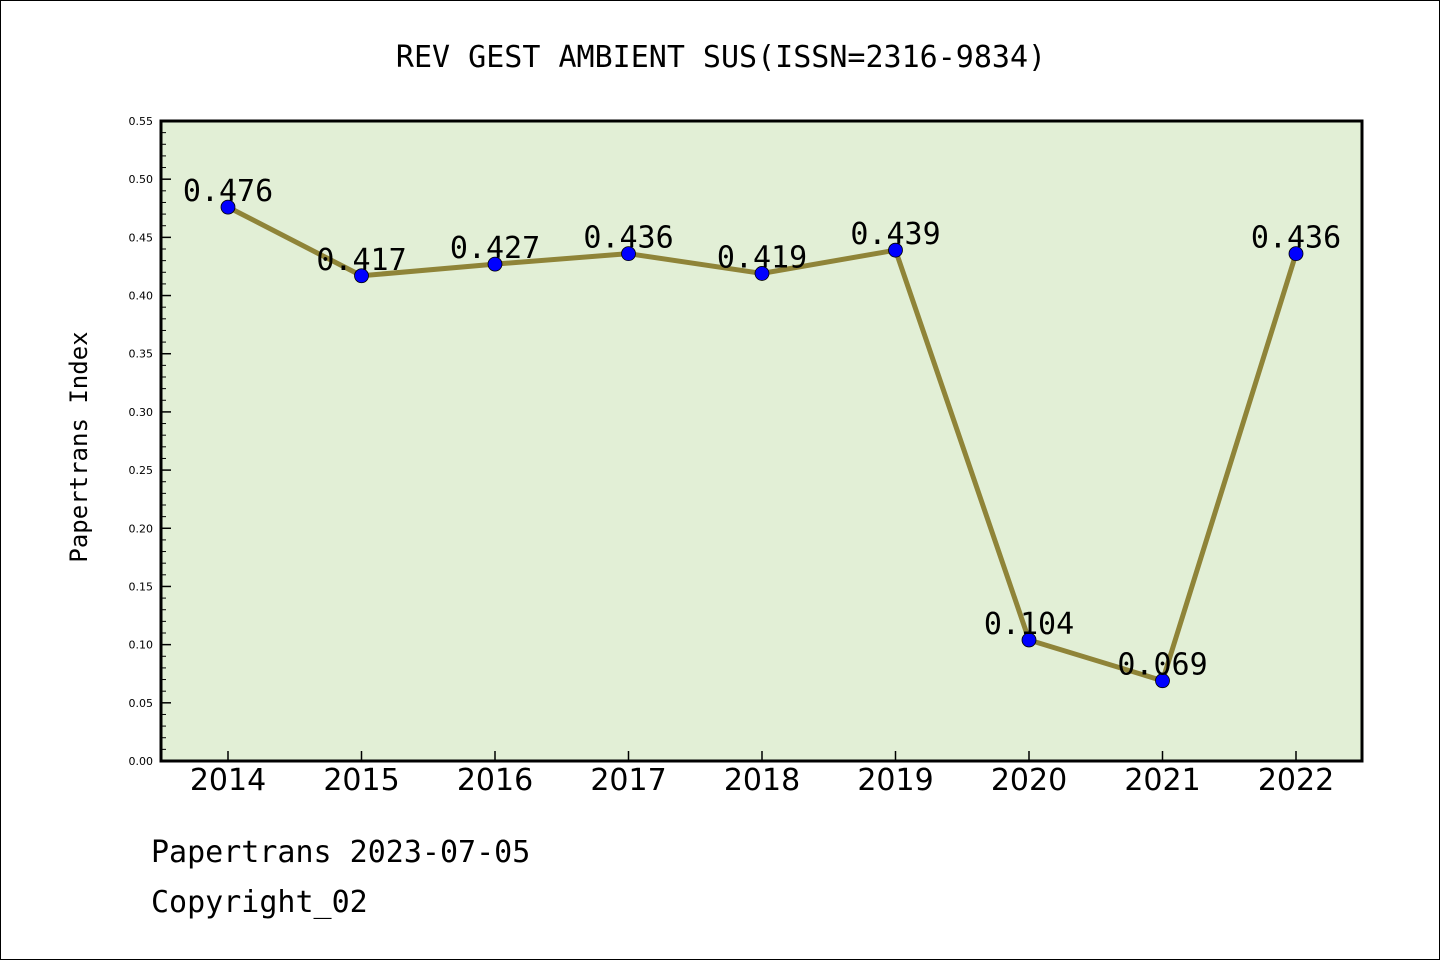 The width and height of the screenshot is (1440, 960). Describe the element at coordinates (495, 248) in the screenshot. I see `data-label: 0.427` at that location.